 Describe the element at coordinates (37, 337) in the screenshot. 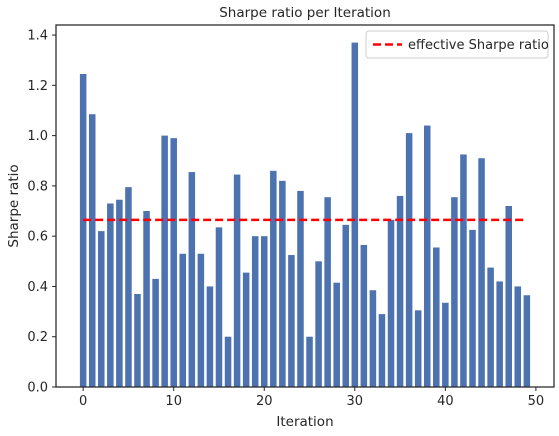

I see `y-tick-label: 0.2` at that location.